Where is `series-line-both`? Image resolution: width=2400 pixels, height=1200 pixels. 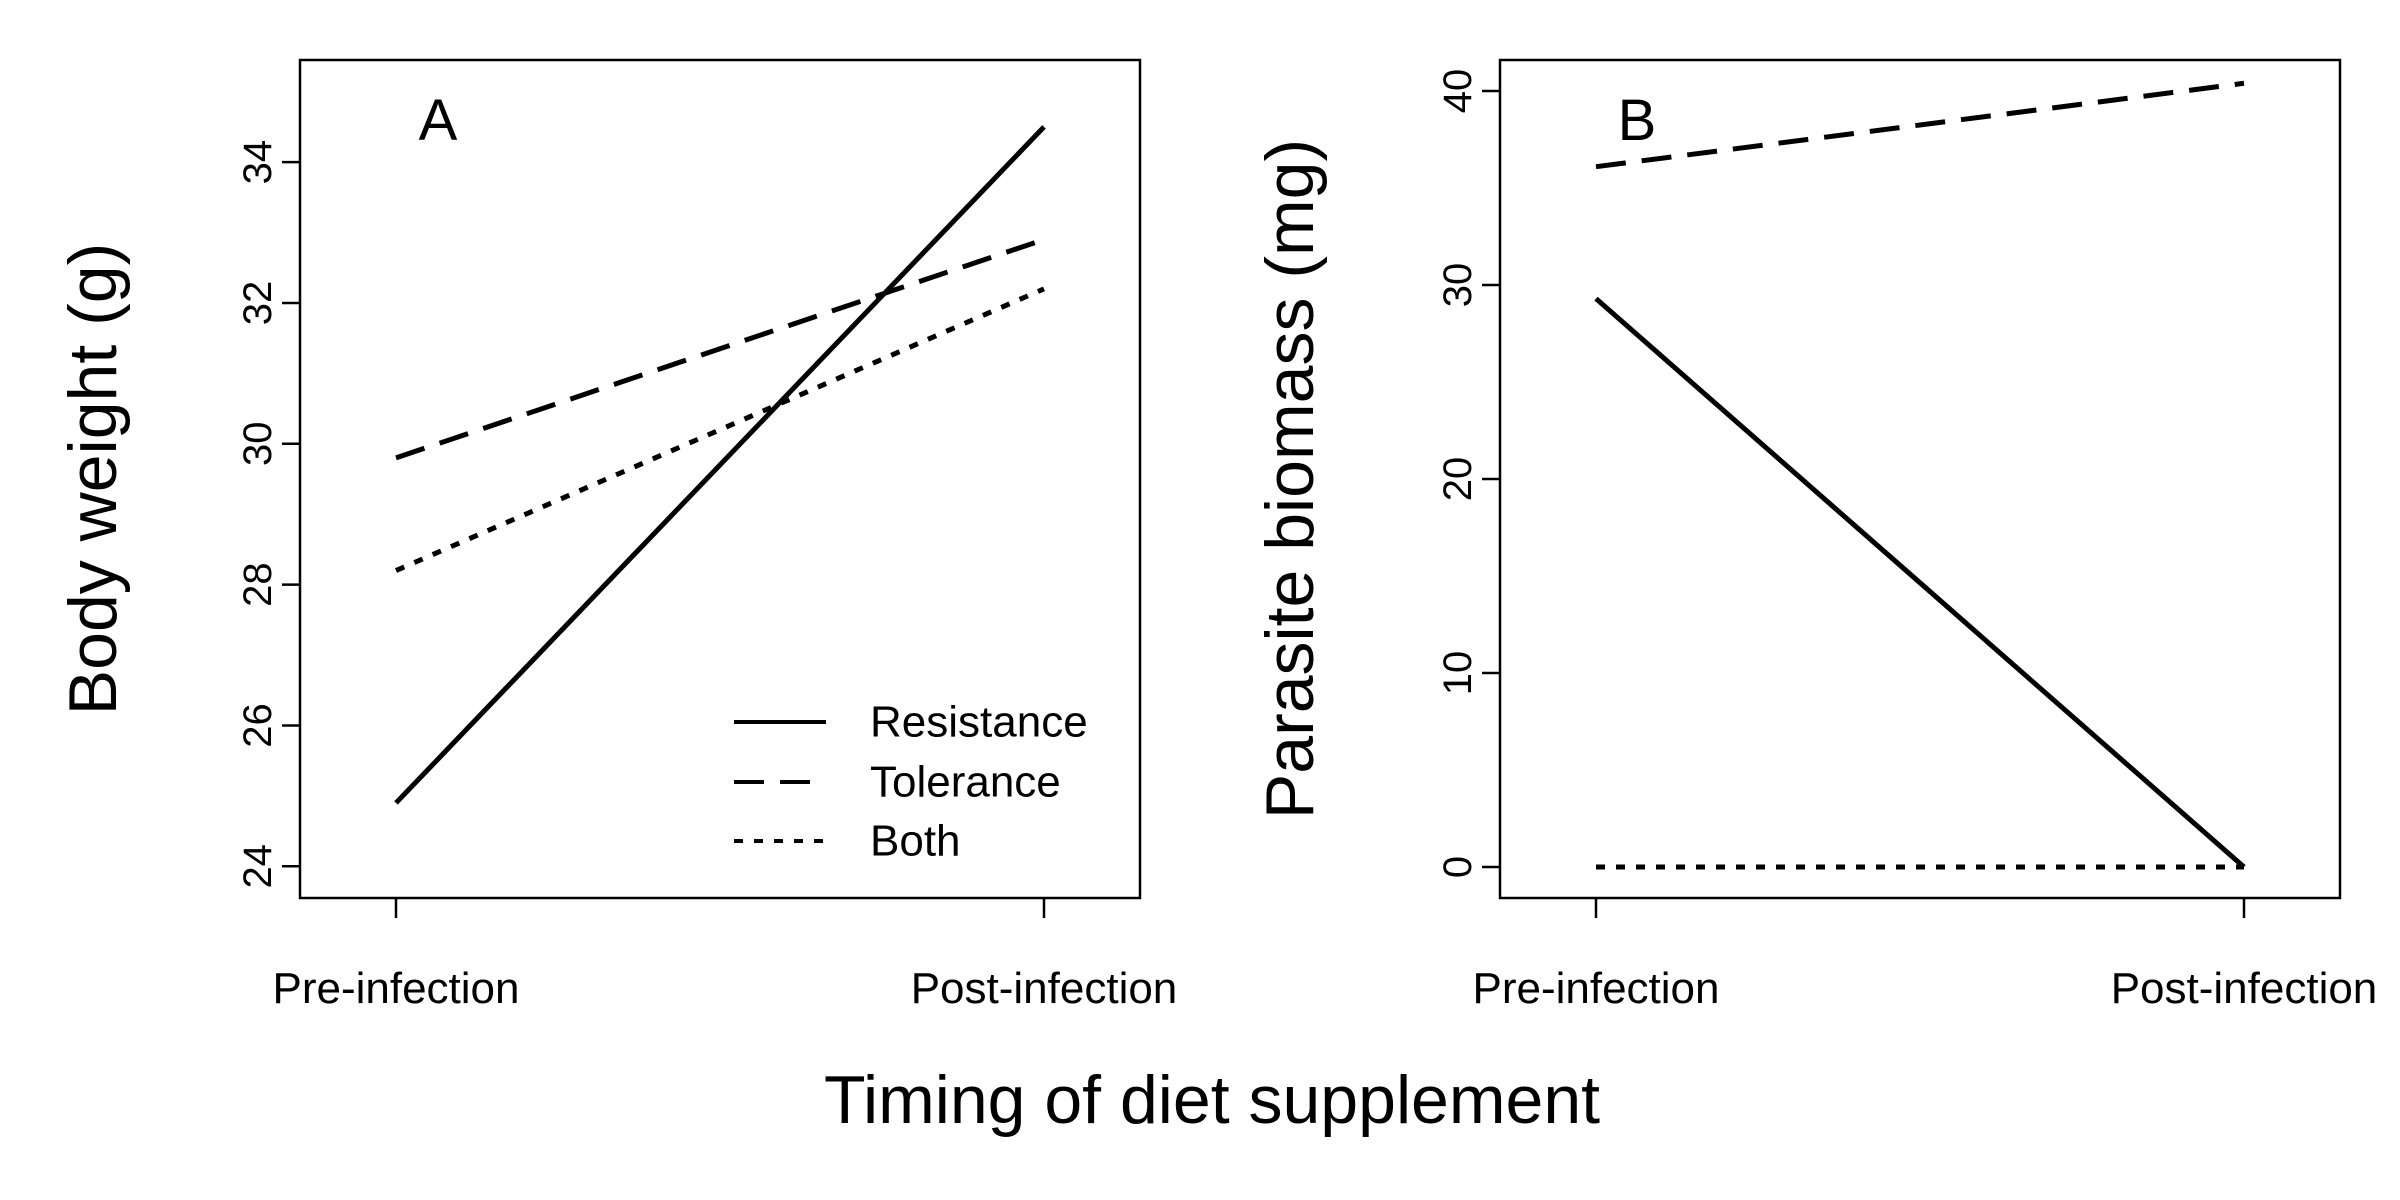
series-line-both is located at coordinates (720, 429).